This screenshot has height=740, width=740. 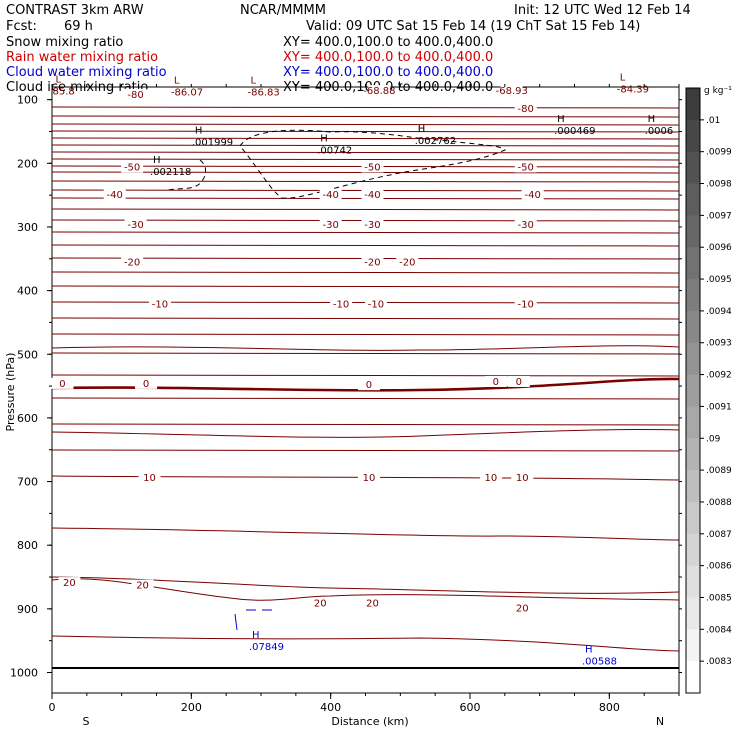 What do you see at coordinates (719, 407) in the screenshot?
I see `colorbar-label: .0091` at bounding box center [719, 407].